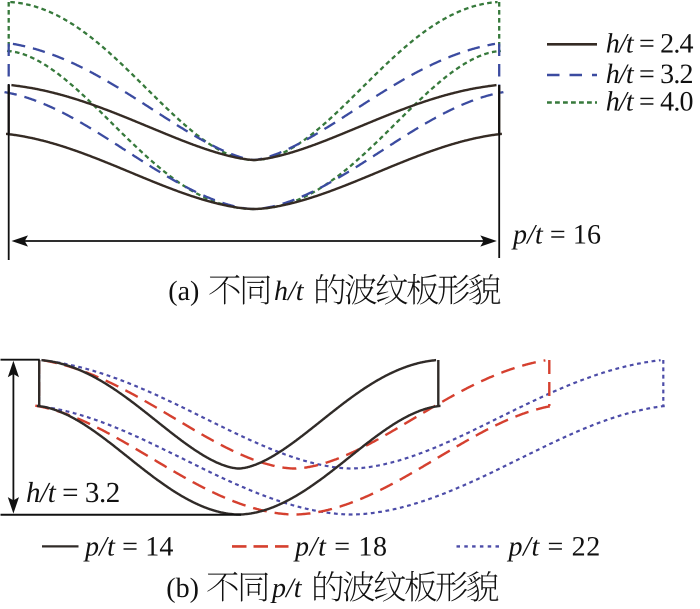 Image resolution: width=700 pixels, height=609 pixels. I want to click on svg-text: p/t, so click(286, 588).